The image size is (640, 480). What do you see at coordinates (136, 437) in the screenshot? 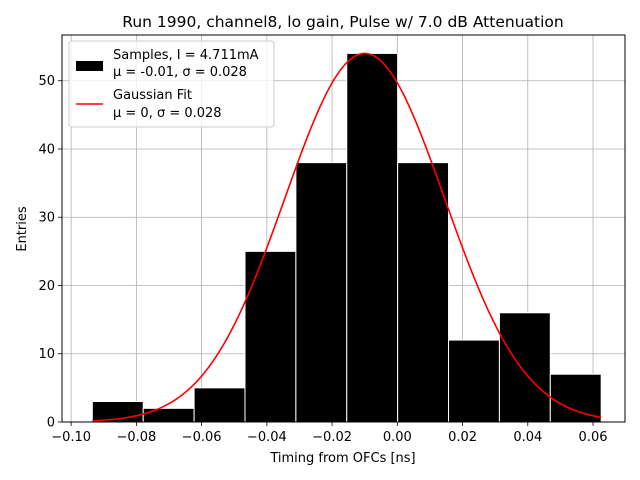
I see `x-tick-label: −0.08` at bounding box center [136, 437].